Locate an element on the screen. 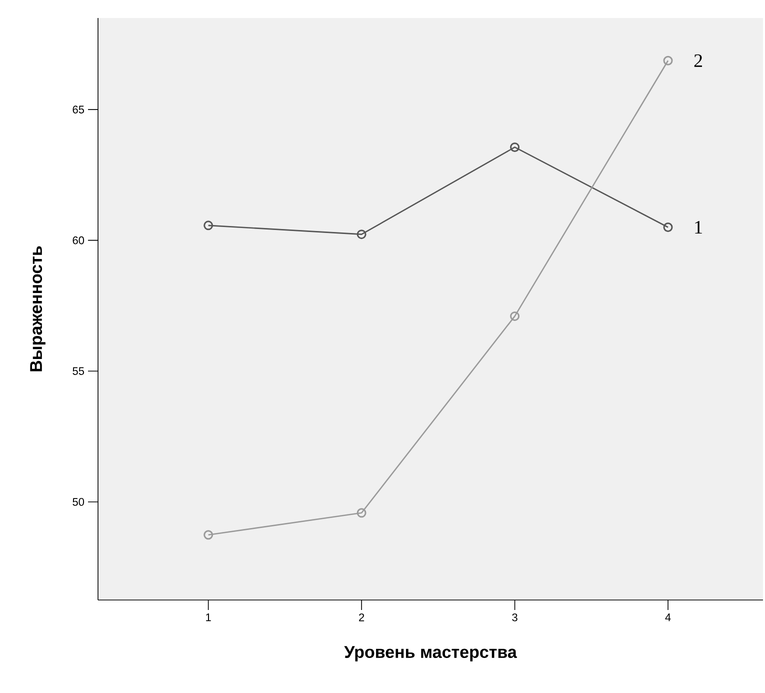 This screenshot has width=765, height=693. x-tick-label: 1 is located at coordinates (208, 618).